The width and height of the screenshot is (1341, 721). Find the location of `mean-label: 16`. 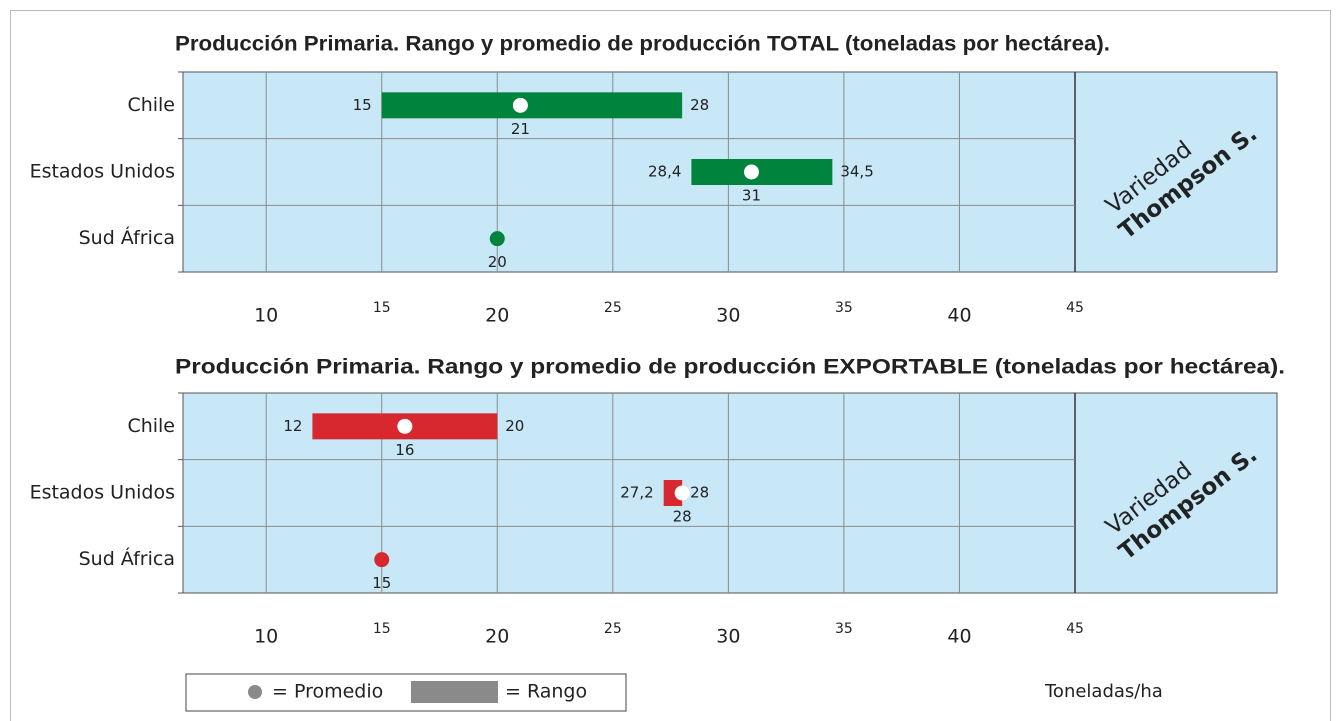

mean-label: 16 is located at coordinates (404, 450).